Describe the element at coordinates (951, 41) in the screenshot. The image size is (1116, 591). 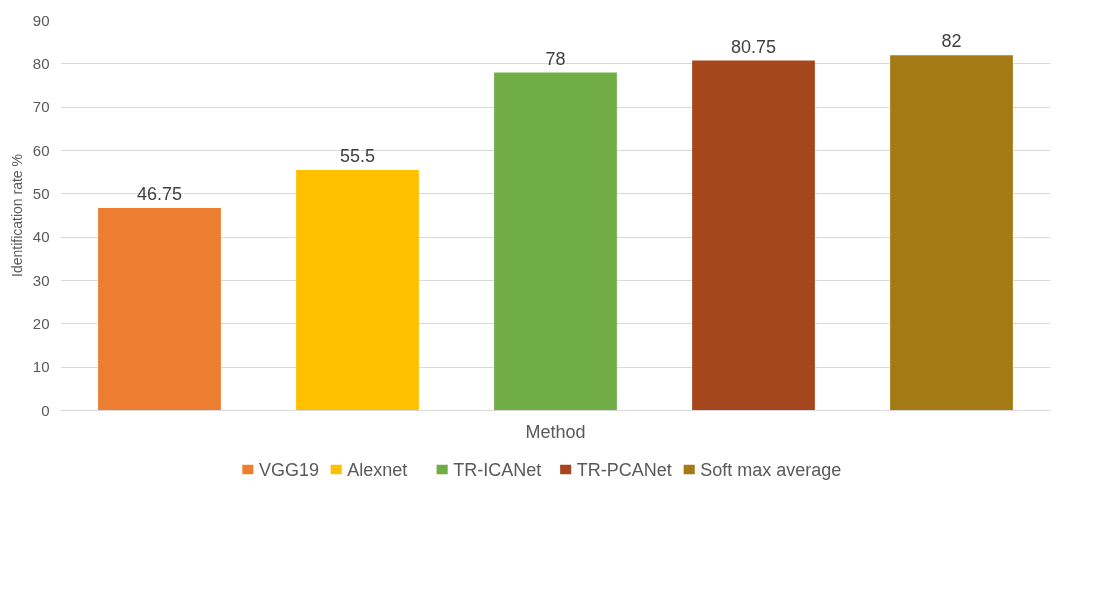
I see `data-label: 82` at that location.